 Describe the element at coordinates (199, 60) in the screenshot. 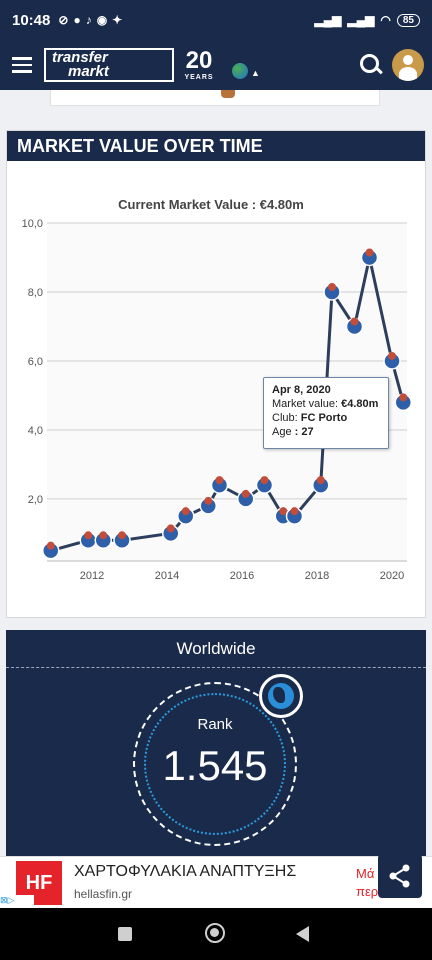

I see `years-number: 20` at that location.